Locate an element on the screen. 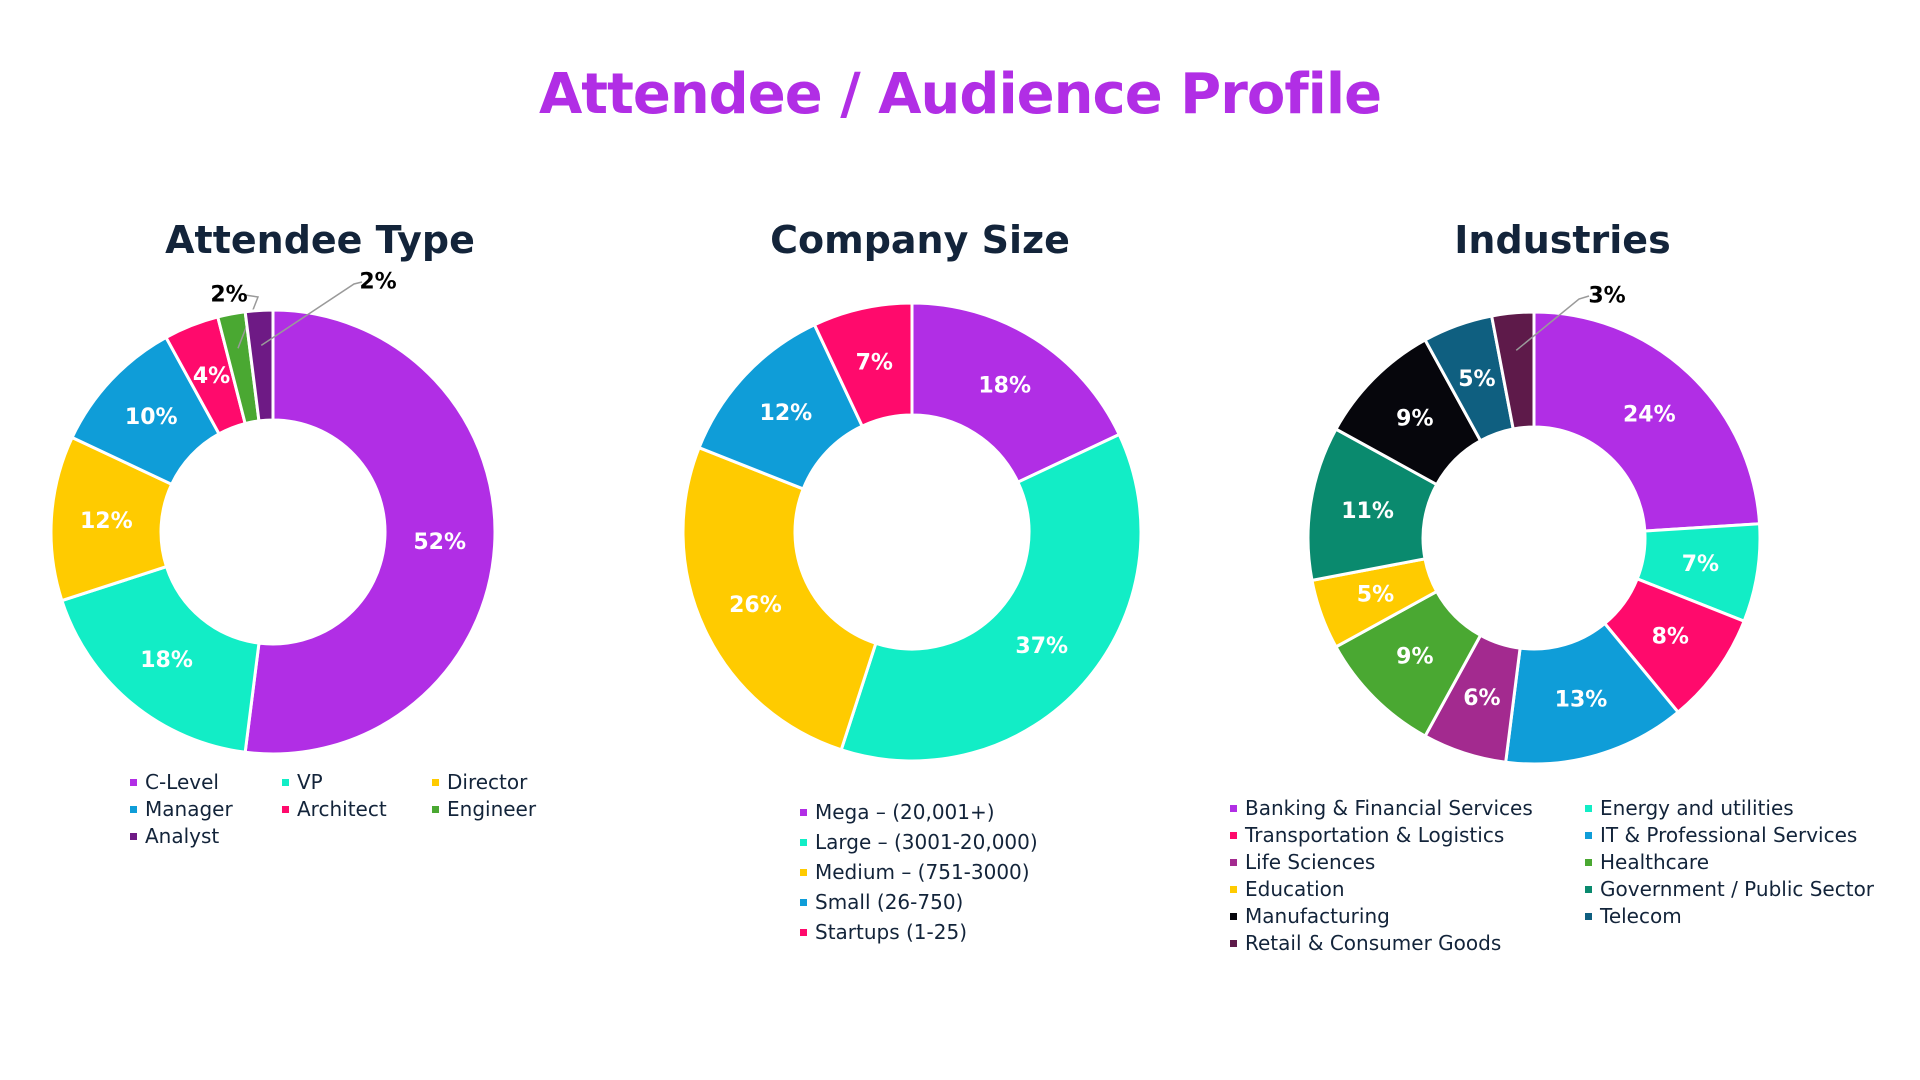 The width and height of the screenshot is (1920, 1080). legend-label: Government / Public Sector is located at coordinates (1737, 889).